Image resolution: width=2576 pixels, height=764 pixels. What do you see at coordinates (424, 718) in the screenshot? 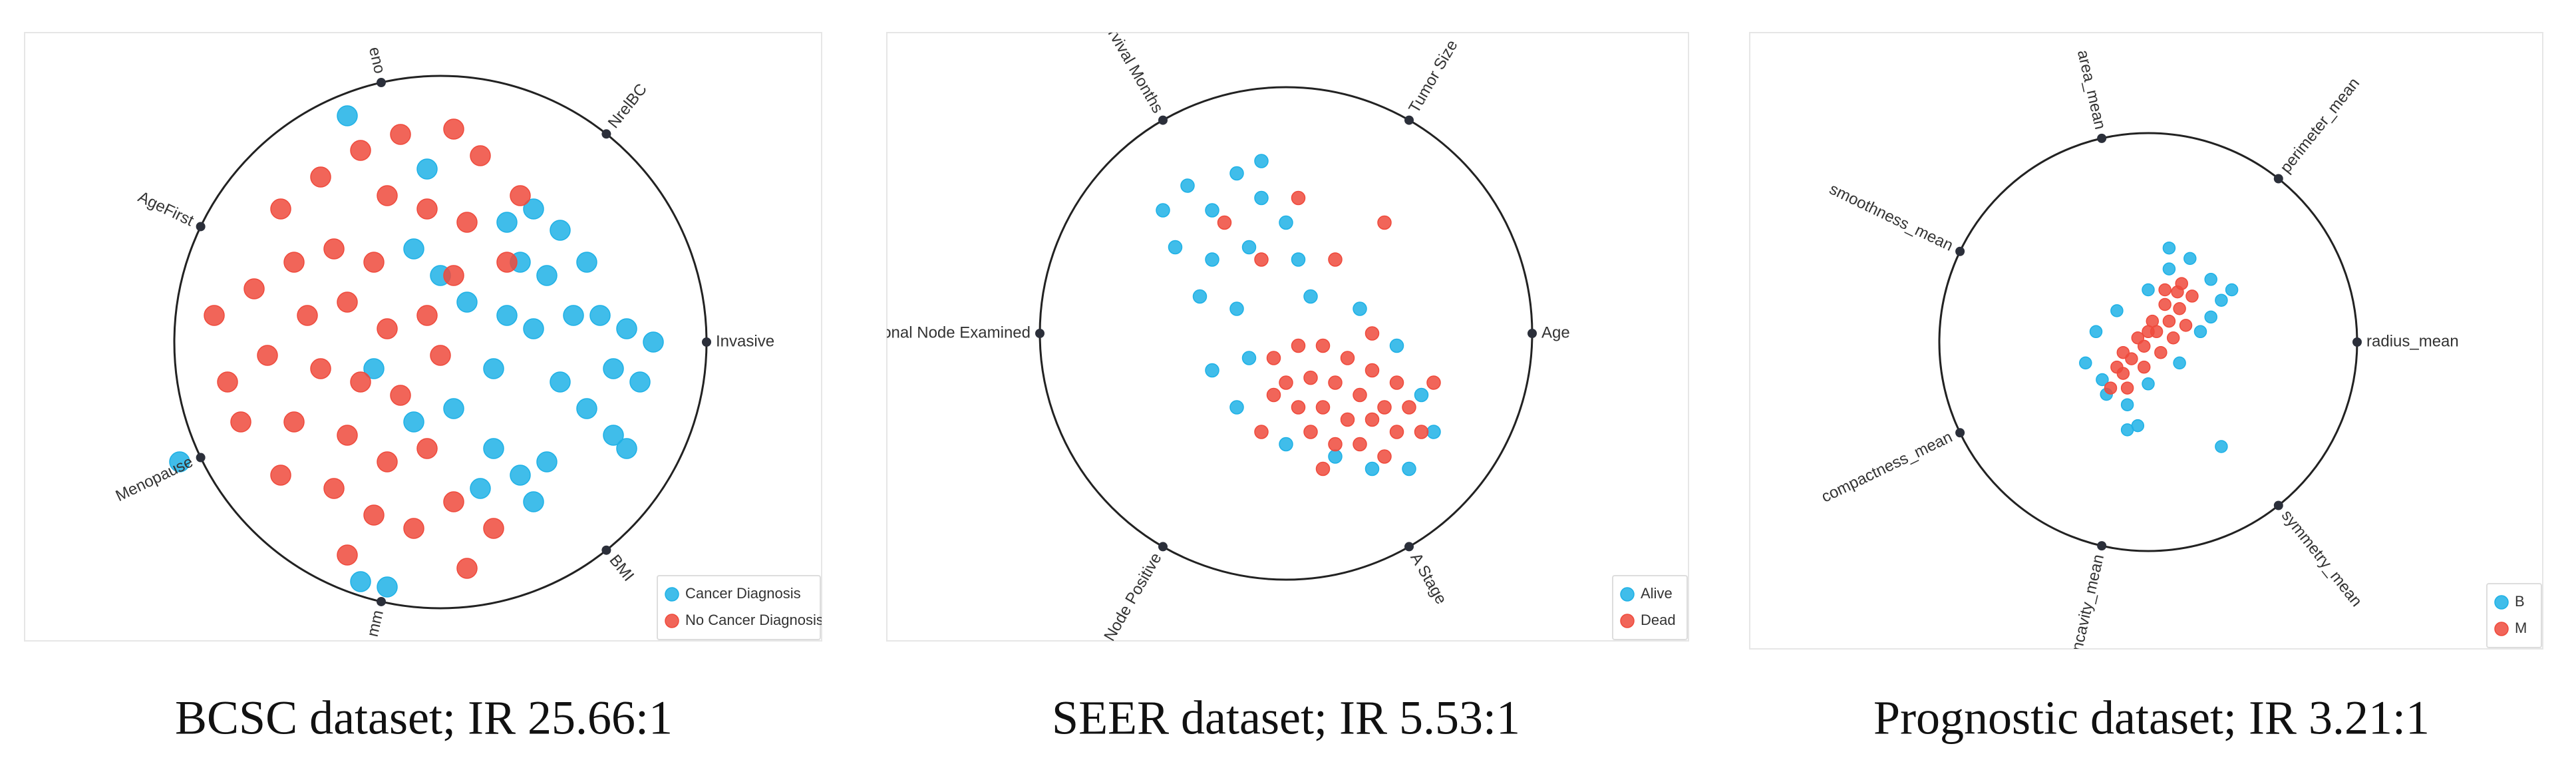
I see `caption: BCSC dataset; IR 25.66:1` at bounding box center [424, 718].